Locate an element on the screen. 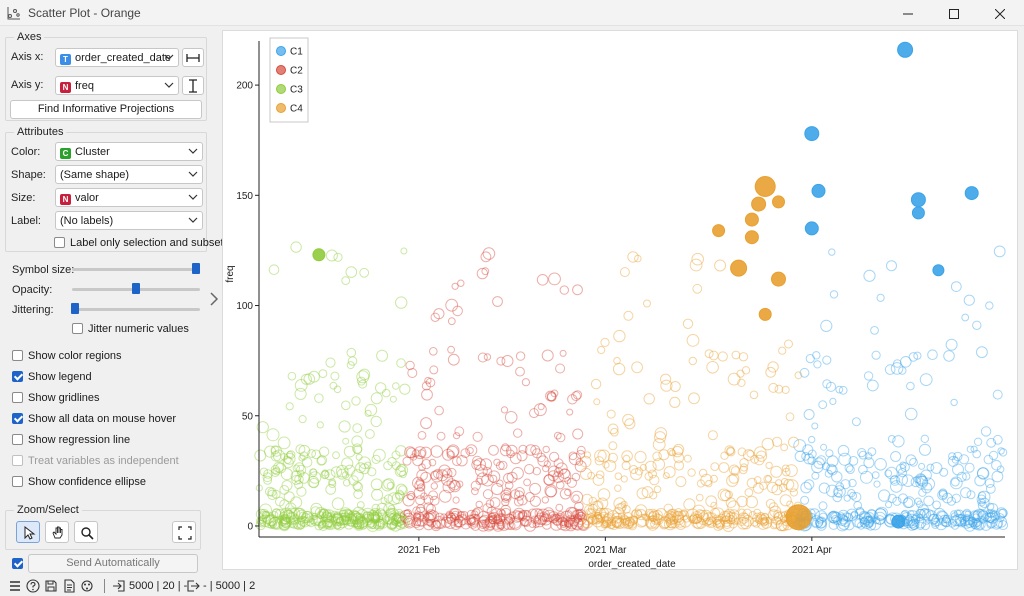  zoom-tool-button is located at coordinates (86, 532).